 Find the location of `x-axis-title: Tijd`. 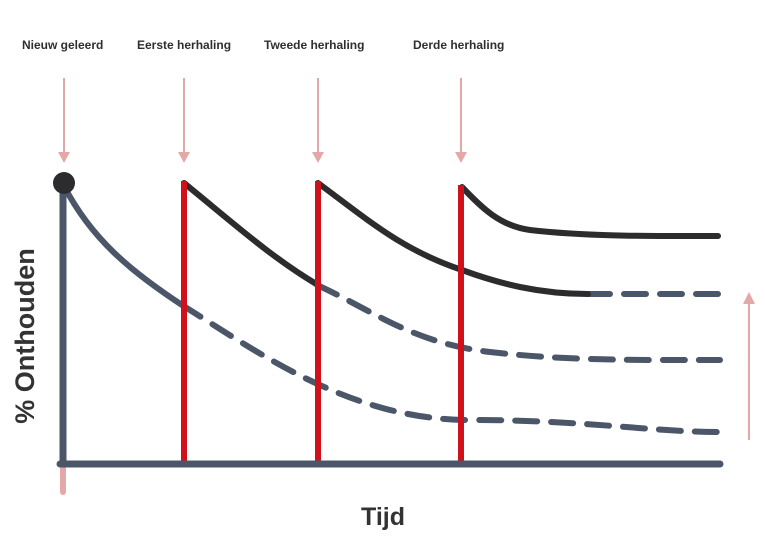

x-axis-title: Tijd is located at coordinates (383, 517).